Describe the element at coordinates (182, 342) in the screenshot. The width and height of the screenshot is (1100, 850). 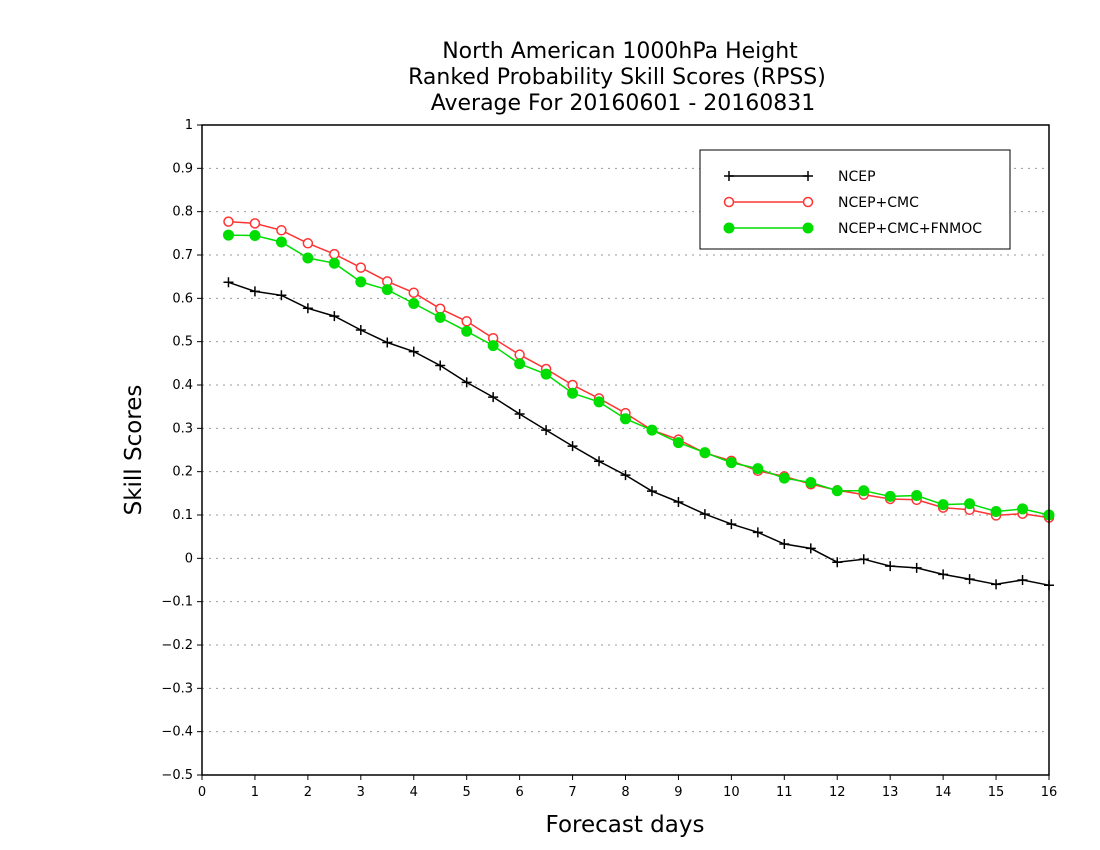
I see `y-tick-label: 0.5` at that location.